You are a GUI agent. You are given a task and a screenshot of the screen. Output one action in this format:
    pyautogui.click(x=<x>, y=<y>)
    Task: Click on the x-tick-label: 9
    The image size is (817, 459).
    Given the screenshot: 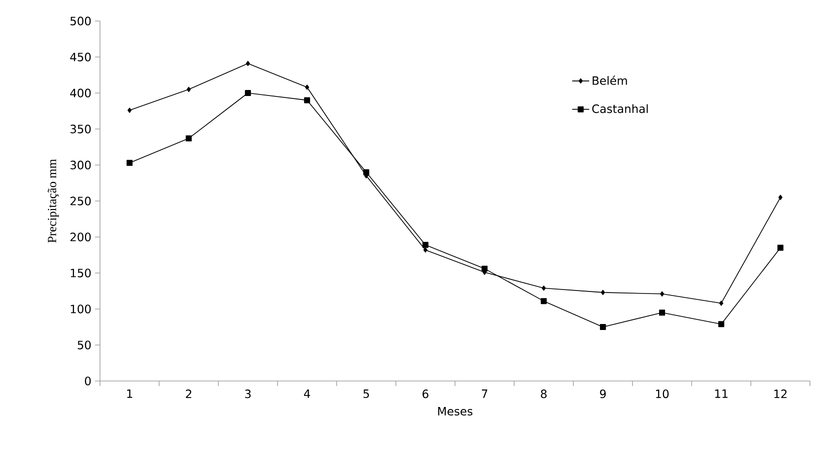 What is the action you would take?
    pyautogui.click(x=603, y=394)
    